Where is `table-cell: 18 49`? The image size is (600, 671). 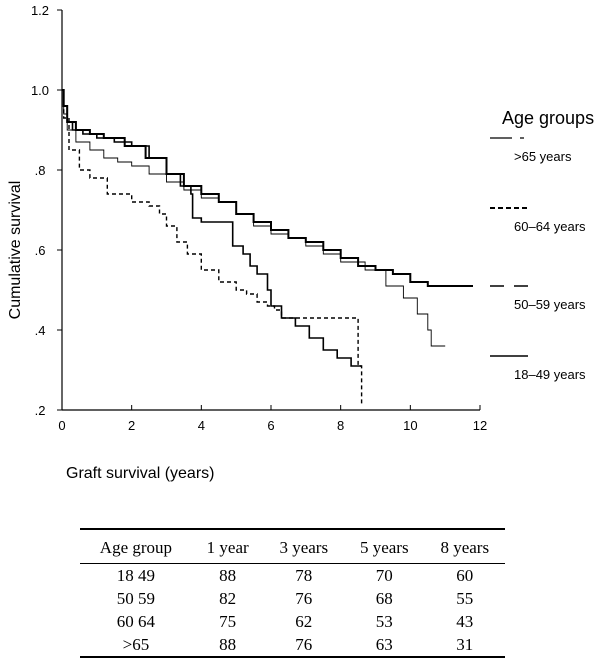 table-cell: 18 49 is located at coordinates (136, 575).